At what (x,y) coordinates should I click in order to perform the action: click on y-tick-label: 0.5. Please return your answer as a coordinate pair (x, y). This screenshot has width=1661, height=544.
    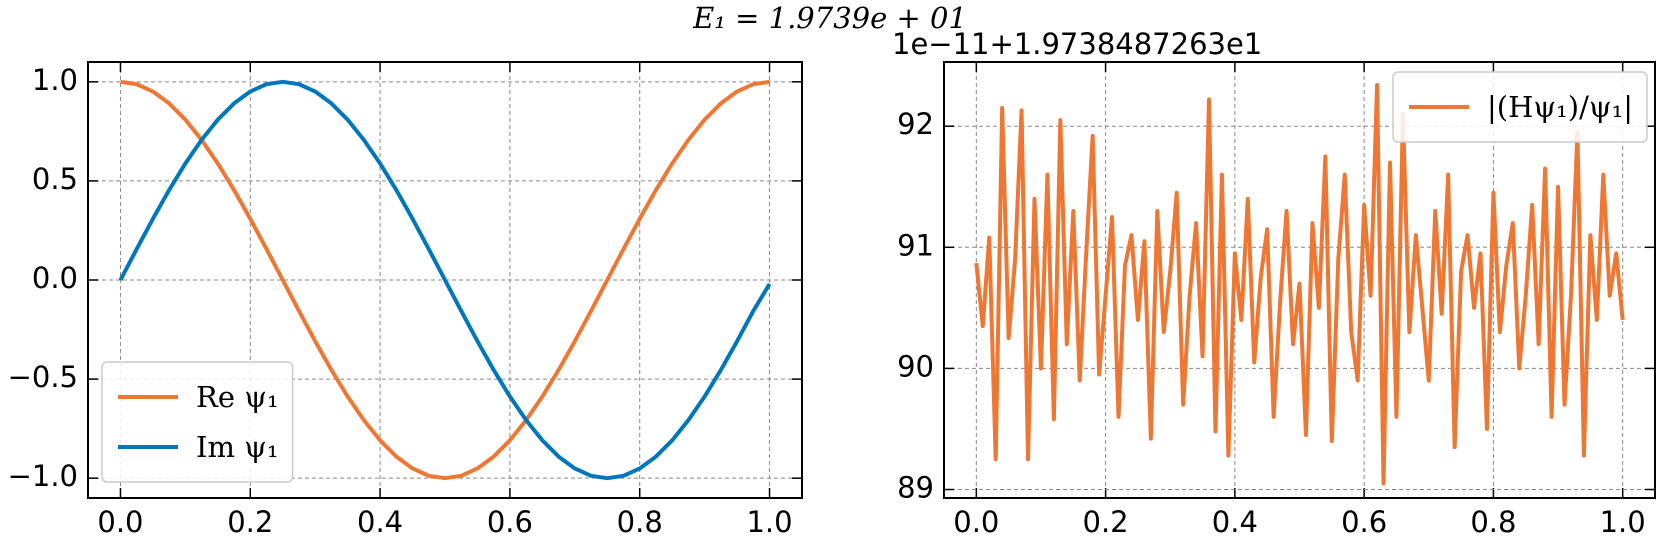
    Looking at the image, I should click on (55, 179).